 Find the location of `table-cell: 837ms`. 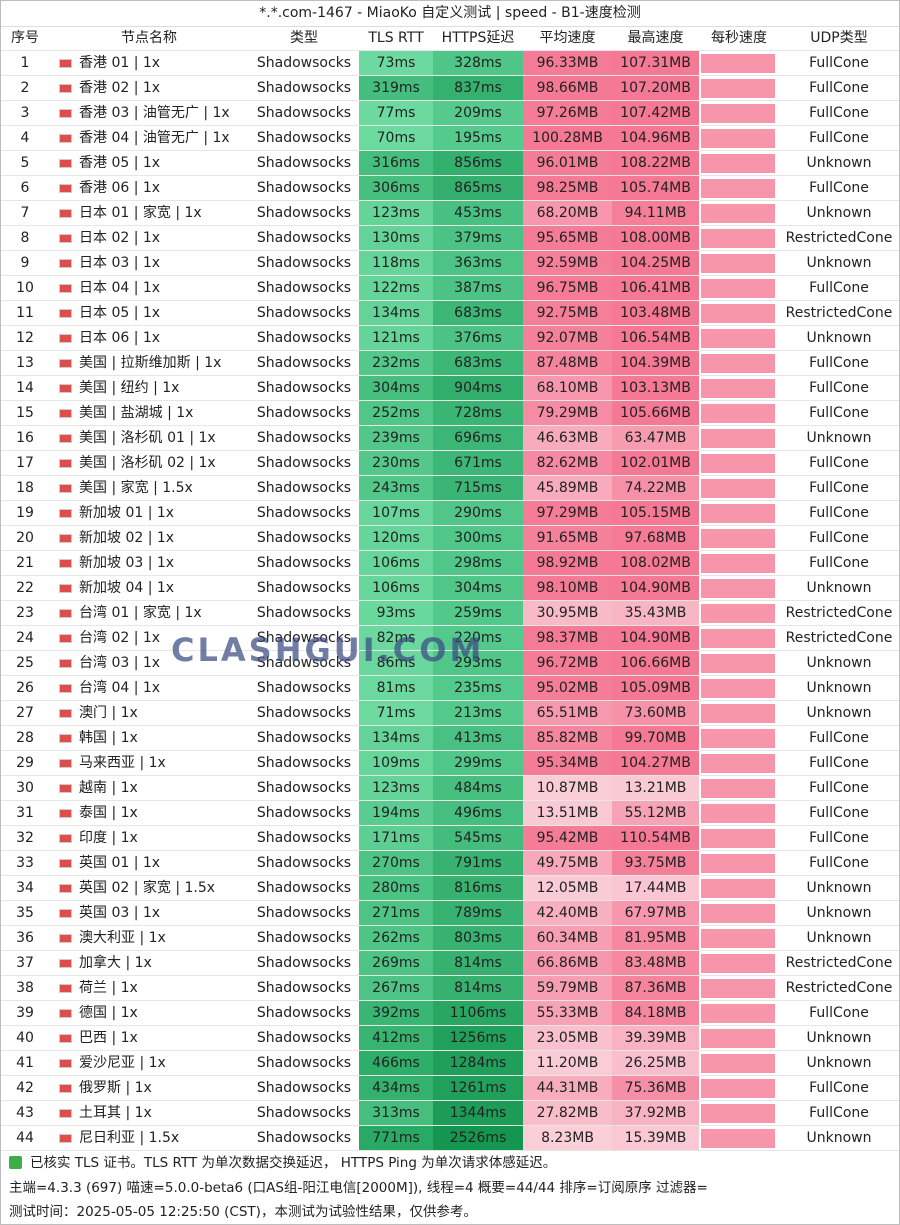

table-cell: 837ms is located at coordinates (478, 88).